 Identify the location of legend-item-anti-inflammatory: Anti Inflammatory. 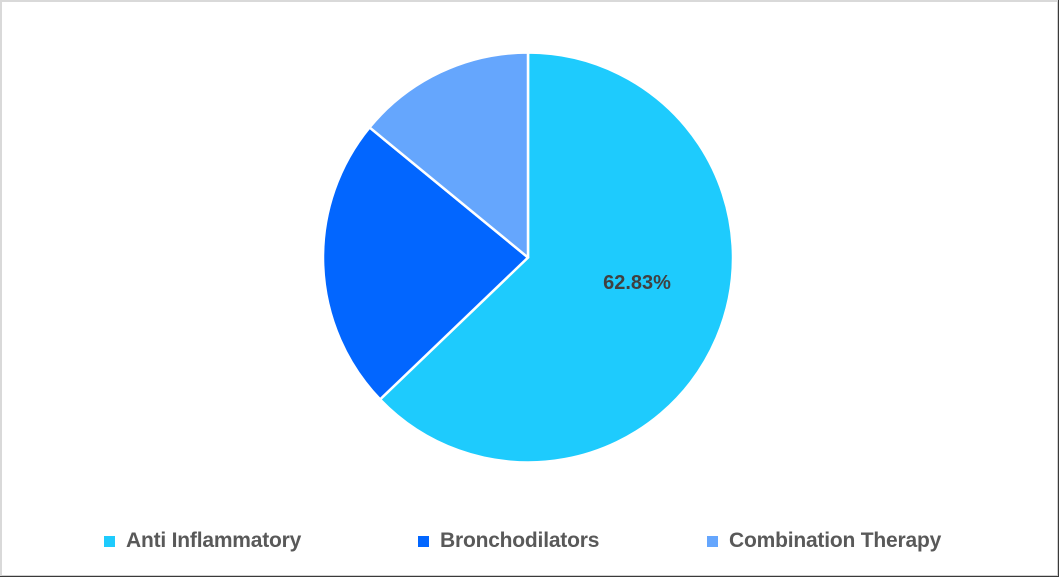
(202, 541).